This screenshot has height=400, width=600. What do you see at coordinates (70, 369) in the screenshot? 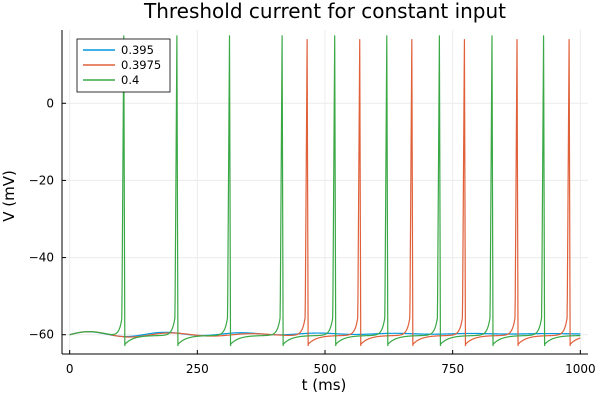
I see `x-tick-label: 0` at bounding box center [70, 369].